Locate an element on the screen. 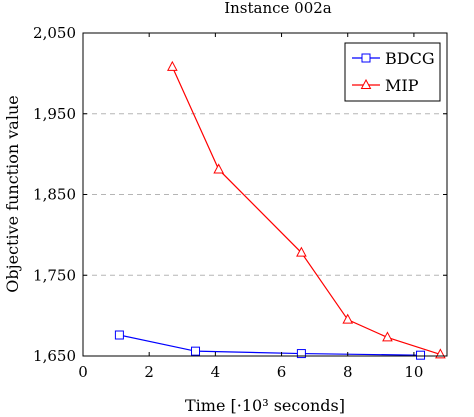 This screenshot has width=474, height=417. x-tick-label: 4 is located at coordinates (216, 372).